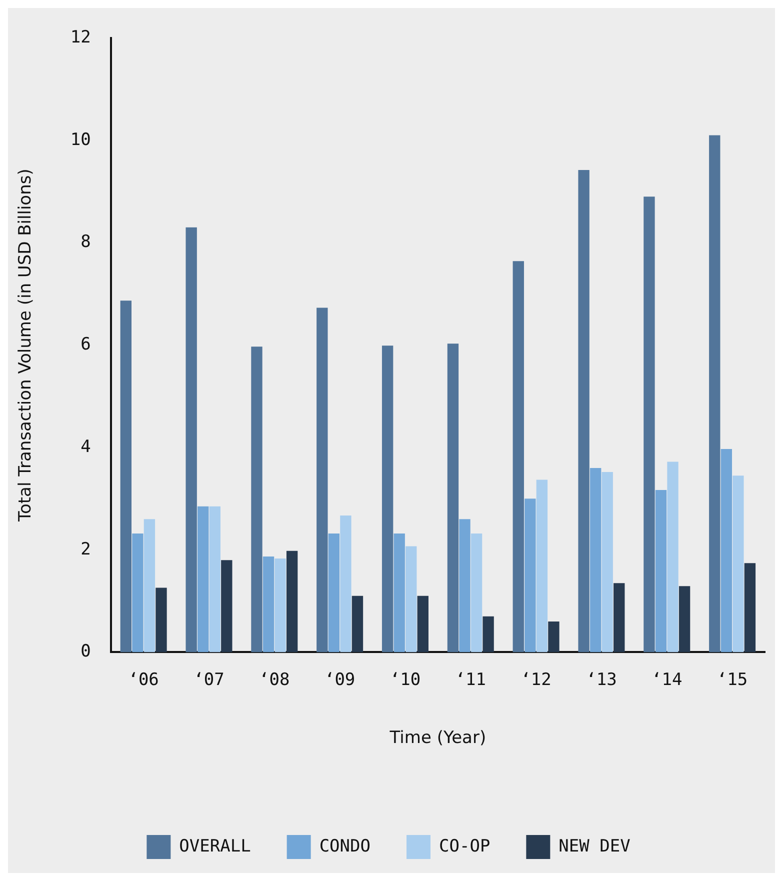 The height and width of the screenshot is (881, 783). Describe the element at coordinates (470, 680) in the screenshot. I see `x-tick-label: ‘11` at that location.